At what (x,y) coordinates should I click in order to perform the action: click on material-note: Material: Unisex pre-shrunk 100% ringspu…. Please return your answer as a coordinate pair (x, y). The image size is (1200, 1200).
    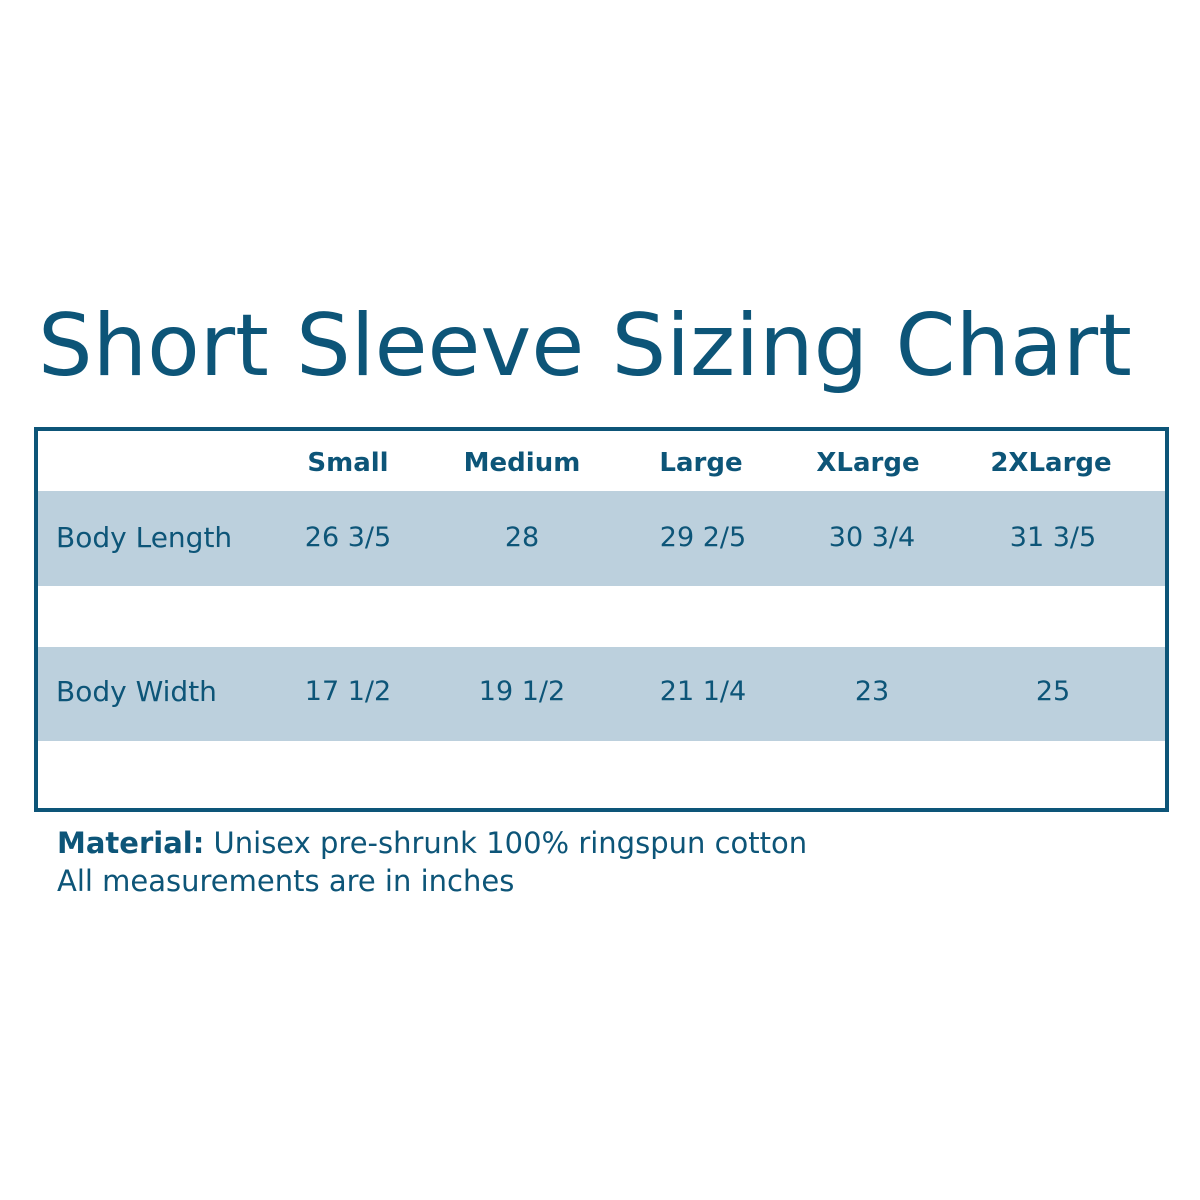
    Looking at the image, I should click on (432, 843).